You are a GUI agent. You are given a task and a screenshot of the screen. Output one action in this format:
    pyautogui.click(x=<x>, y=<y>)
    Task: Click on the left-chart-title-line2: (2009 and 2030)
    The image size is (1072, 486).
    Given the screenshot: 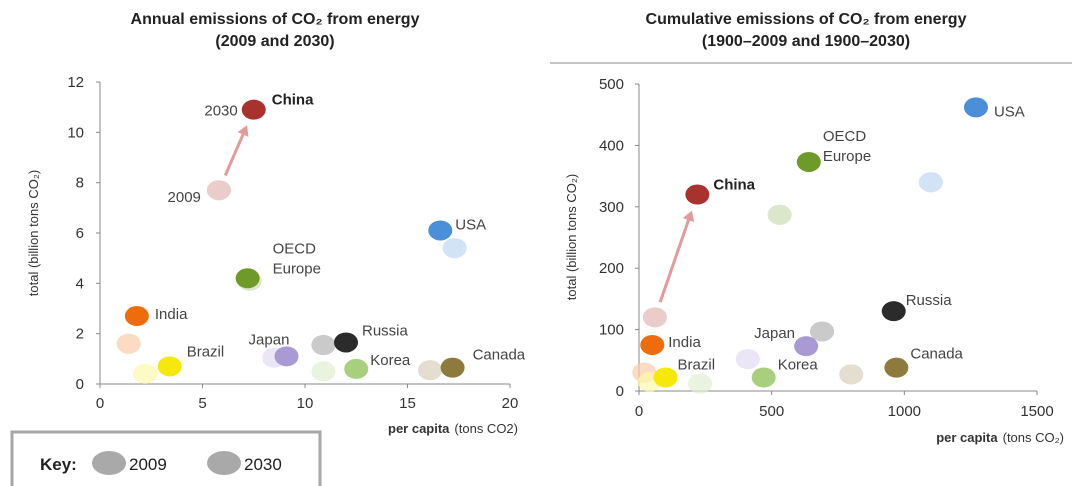 What is the action you would take?
    pyautogui.click(x=274, y=41)
    